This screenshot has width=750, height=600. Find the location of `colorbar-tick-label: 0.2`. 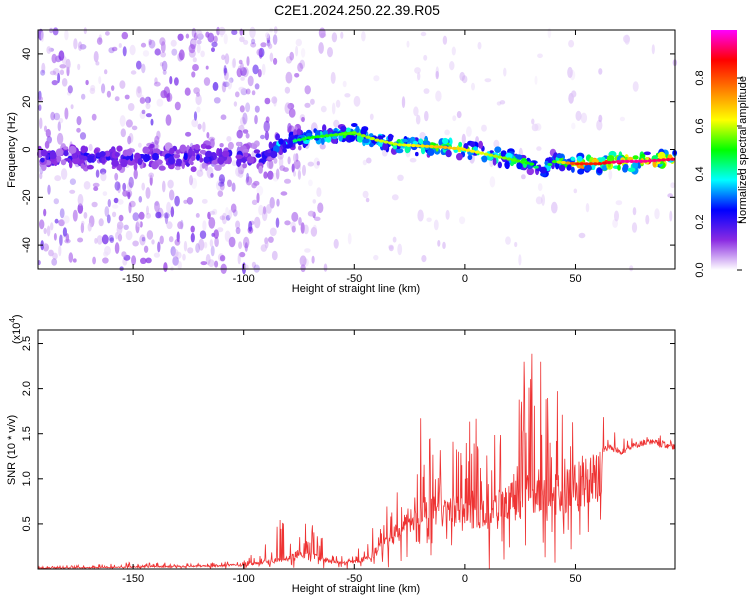

colorbar-tick-label: 0.2 is located at coordinates (700, 221).